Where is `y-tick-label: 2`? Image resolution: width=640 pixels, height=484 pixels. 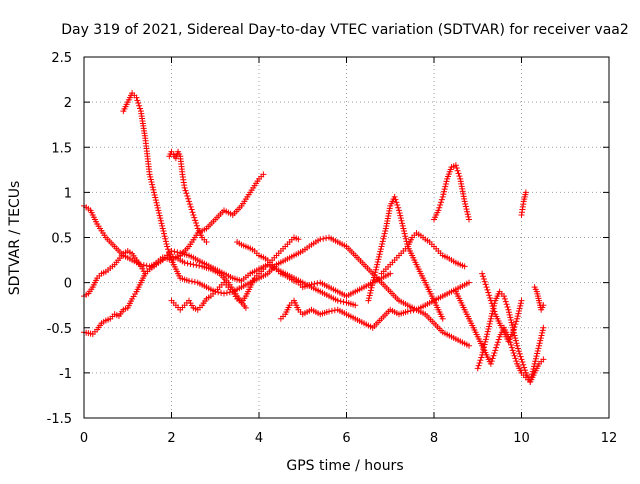 y-tick-label: 2 is located at coordinates (68, 103).